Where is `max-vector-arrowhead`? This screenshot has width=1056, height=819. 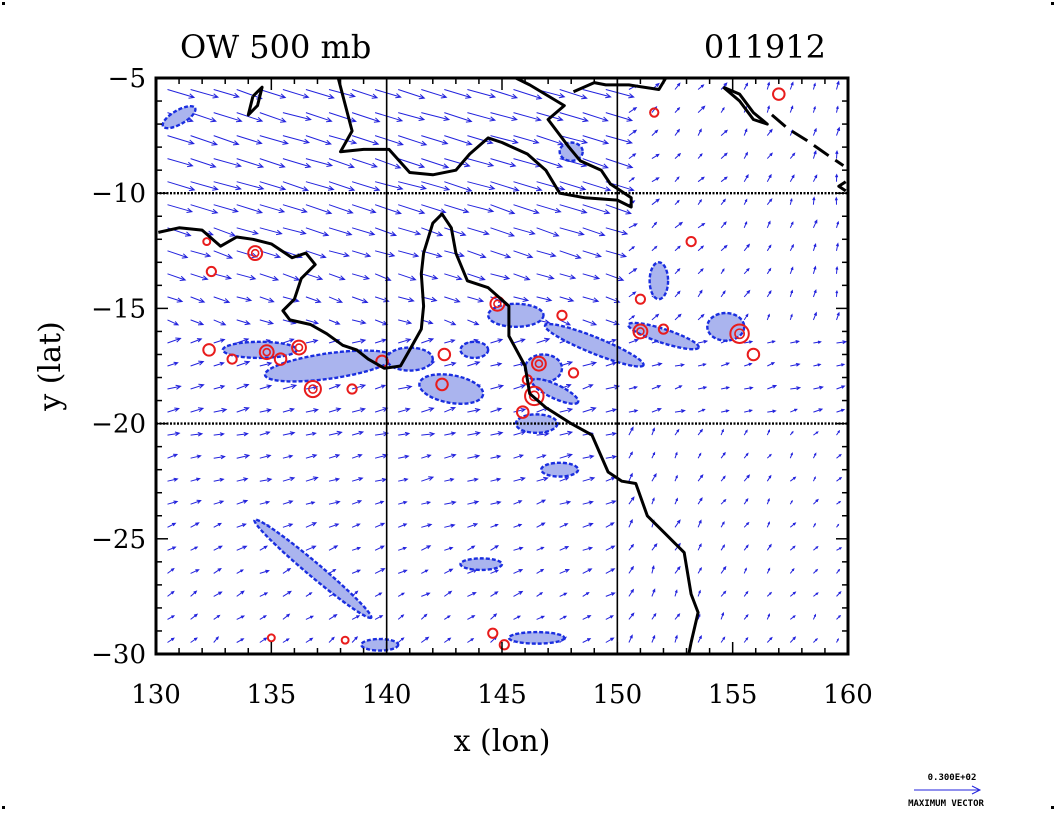 max-vector-arrowhead is located at coordinates (976, 790).